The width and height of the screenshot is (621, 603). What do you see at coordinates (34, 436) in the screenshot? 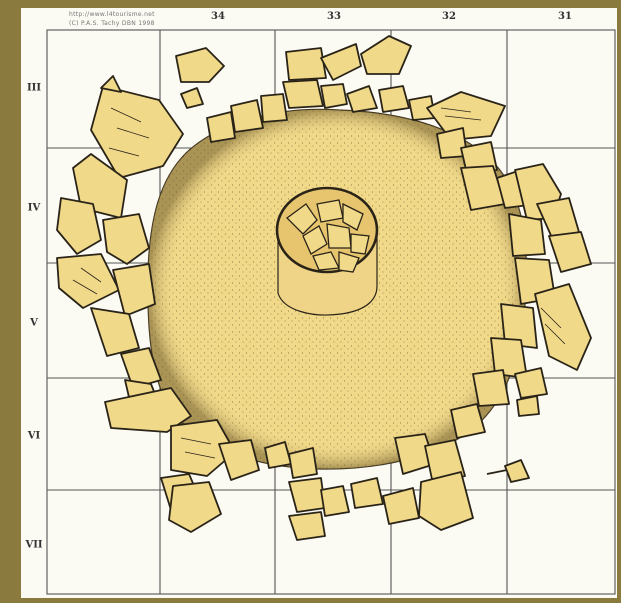
I see `row-label-VI: VI` at bounding box center [34, 436].